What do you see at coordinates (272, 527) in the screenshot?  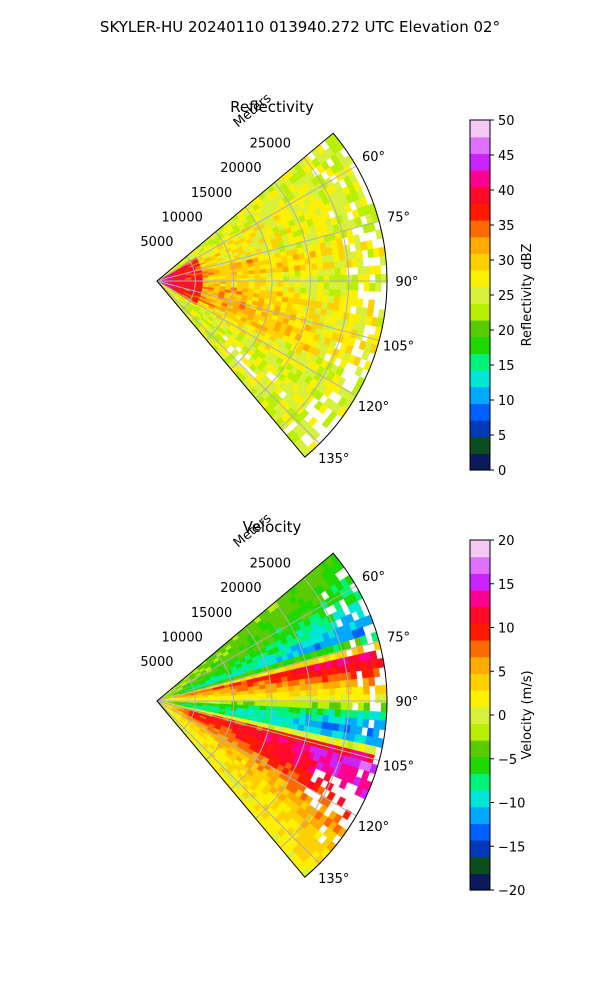 I see `panel-title: Velocity` at bounding box center [272, 527].